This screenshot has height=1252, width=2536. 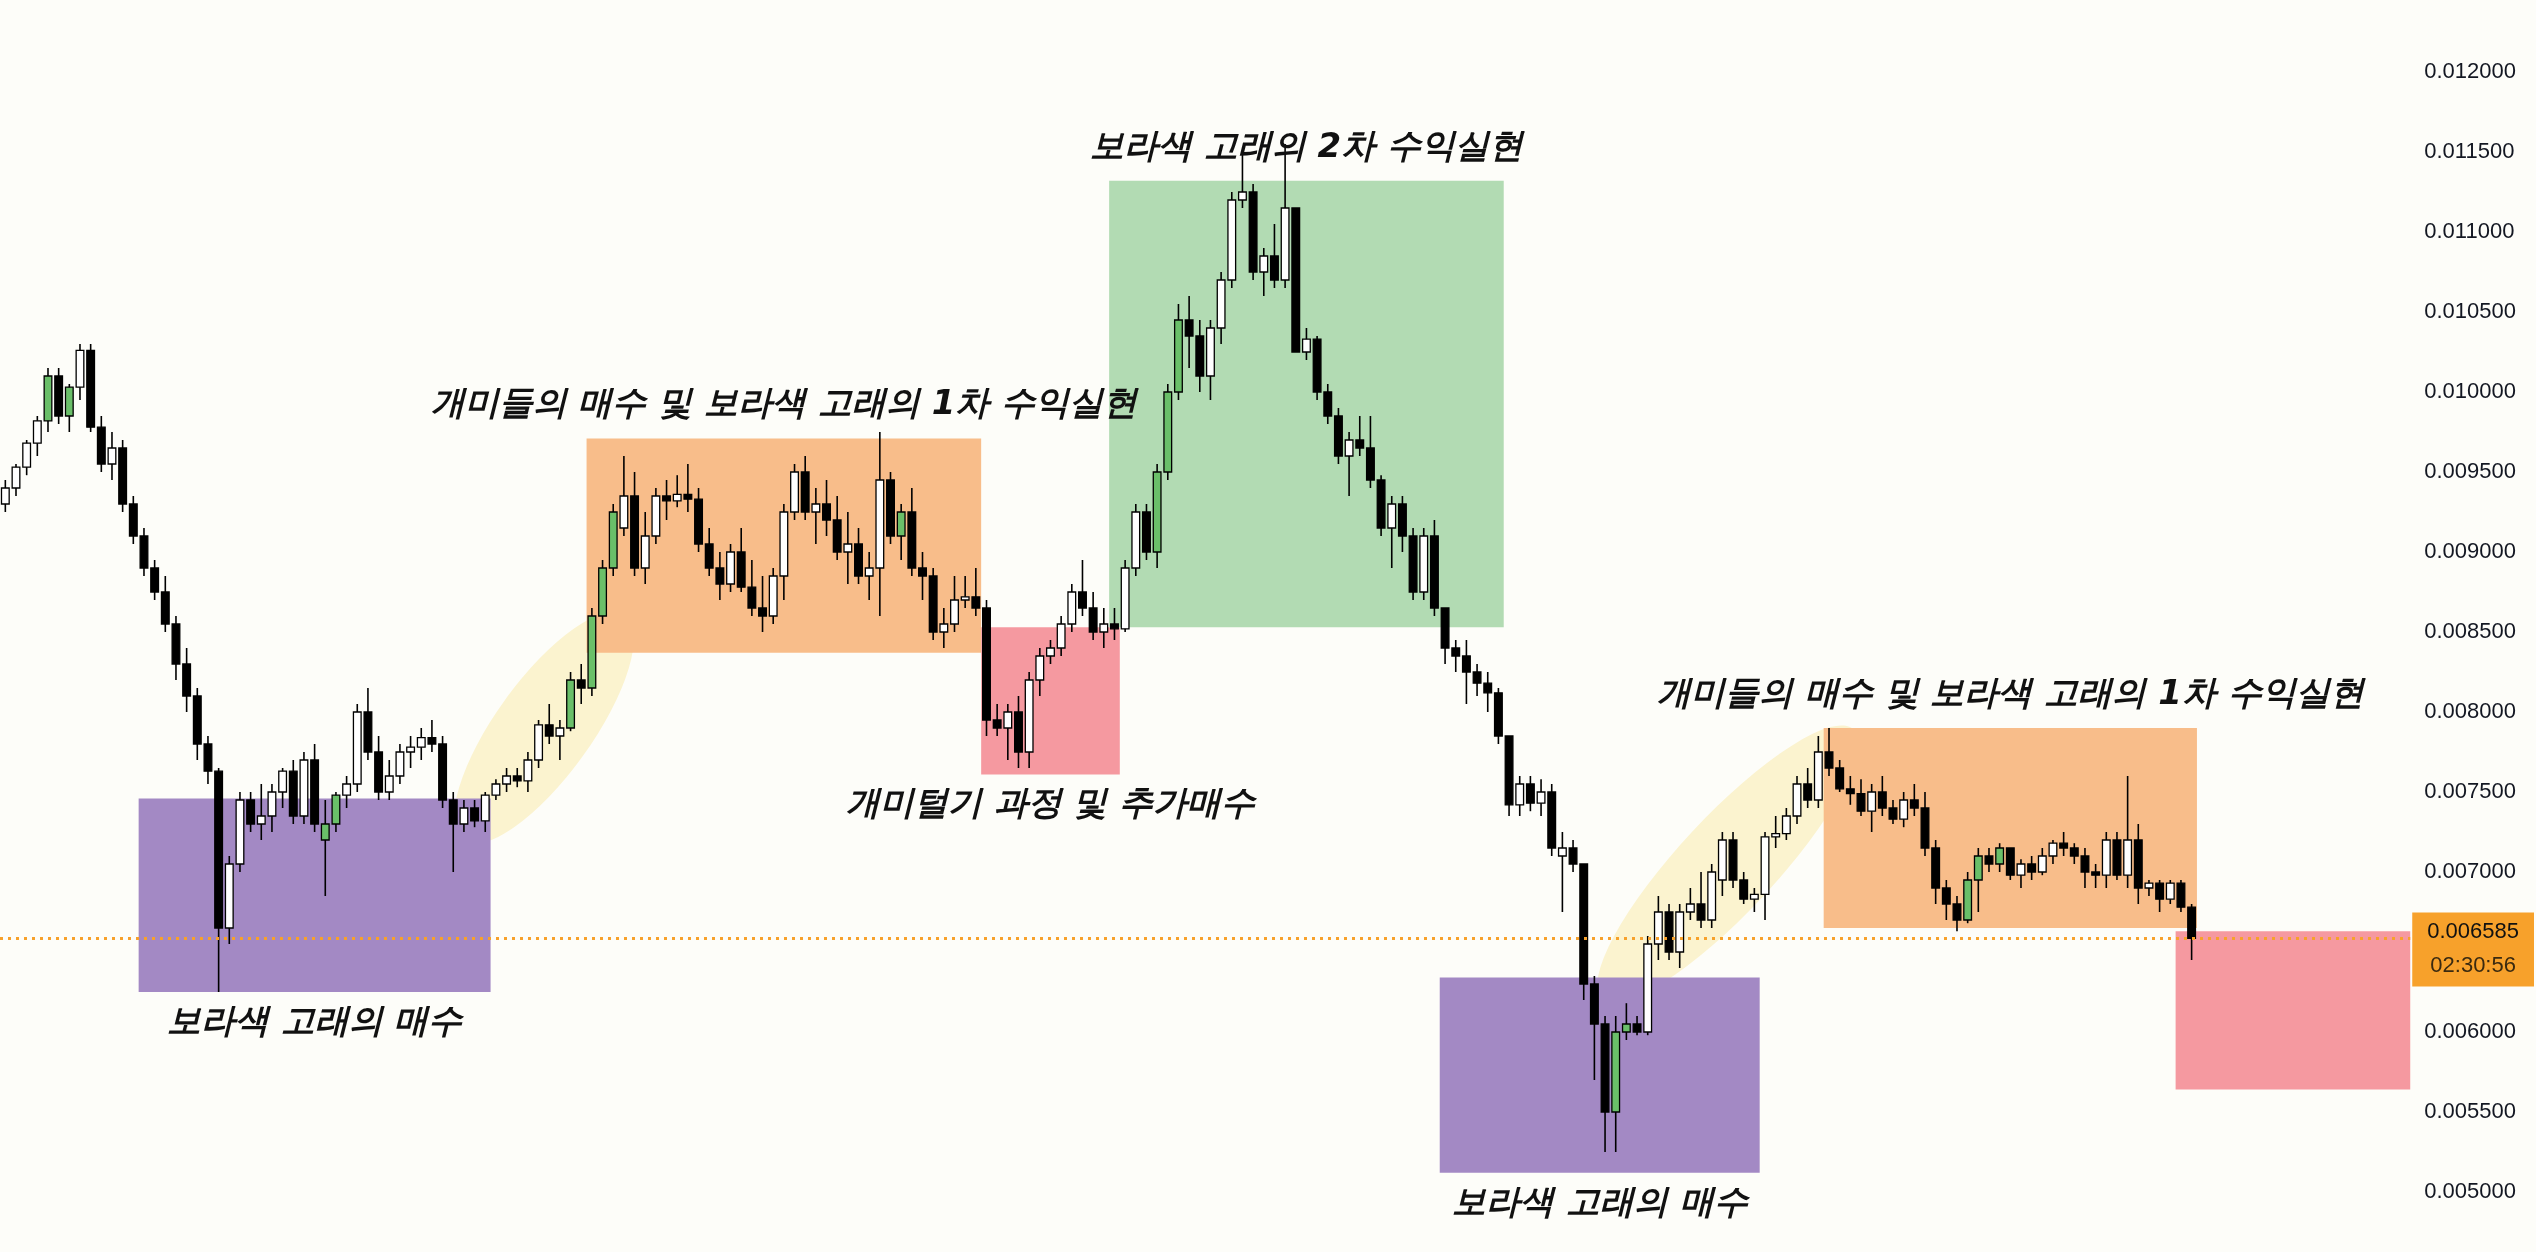 What do you see at coordinates (2470, 1111) in the screenshot?
I see `y-tick-label: 0.005500` at bounding box center [2470, 1111].